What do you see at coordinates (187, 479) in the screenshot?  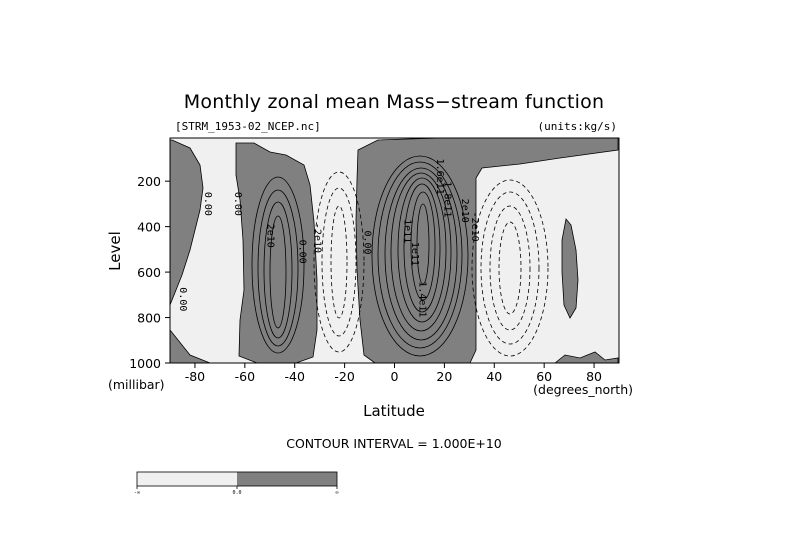 I see `colorbar-swatch-negative` at bounding box center [187, 479].